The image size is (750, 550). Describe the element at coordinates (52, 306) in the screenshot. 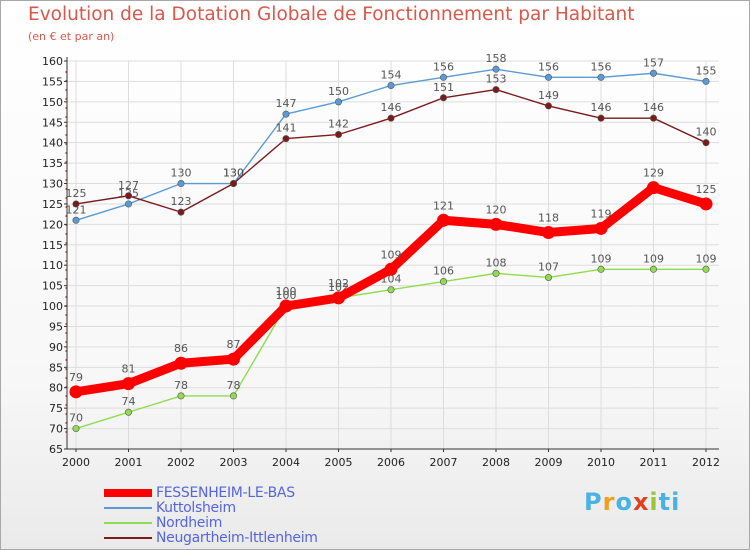

I see `y-tick-label: 100` at that location.